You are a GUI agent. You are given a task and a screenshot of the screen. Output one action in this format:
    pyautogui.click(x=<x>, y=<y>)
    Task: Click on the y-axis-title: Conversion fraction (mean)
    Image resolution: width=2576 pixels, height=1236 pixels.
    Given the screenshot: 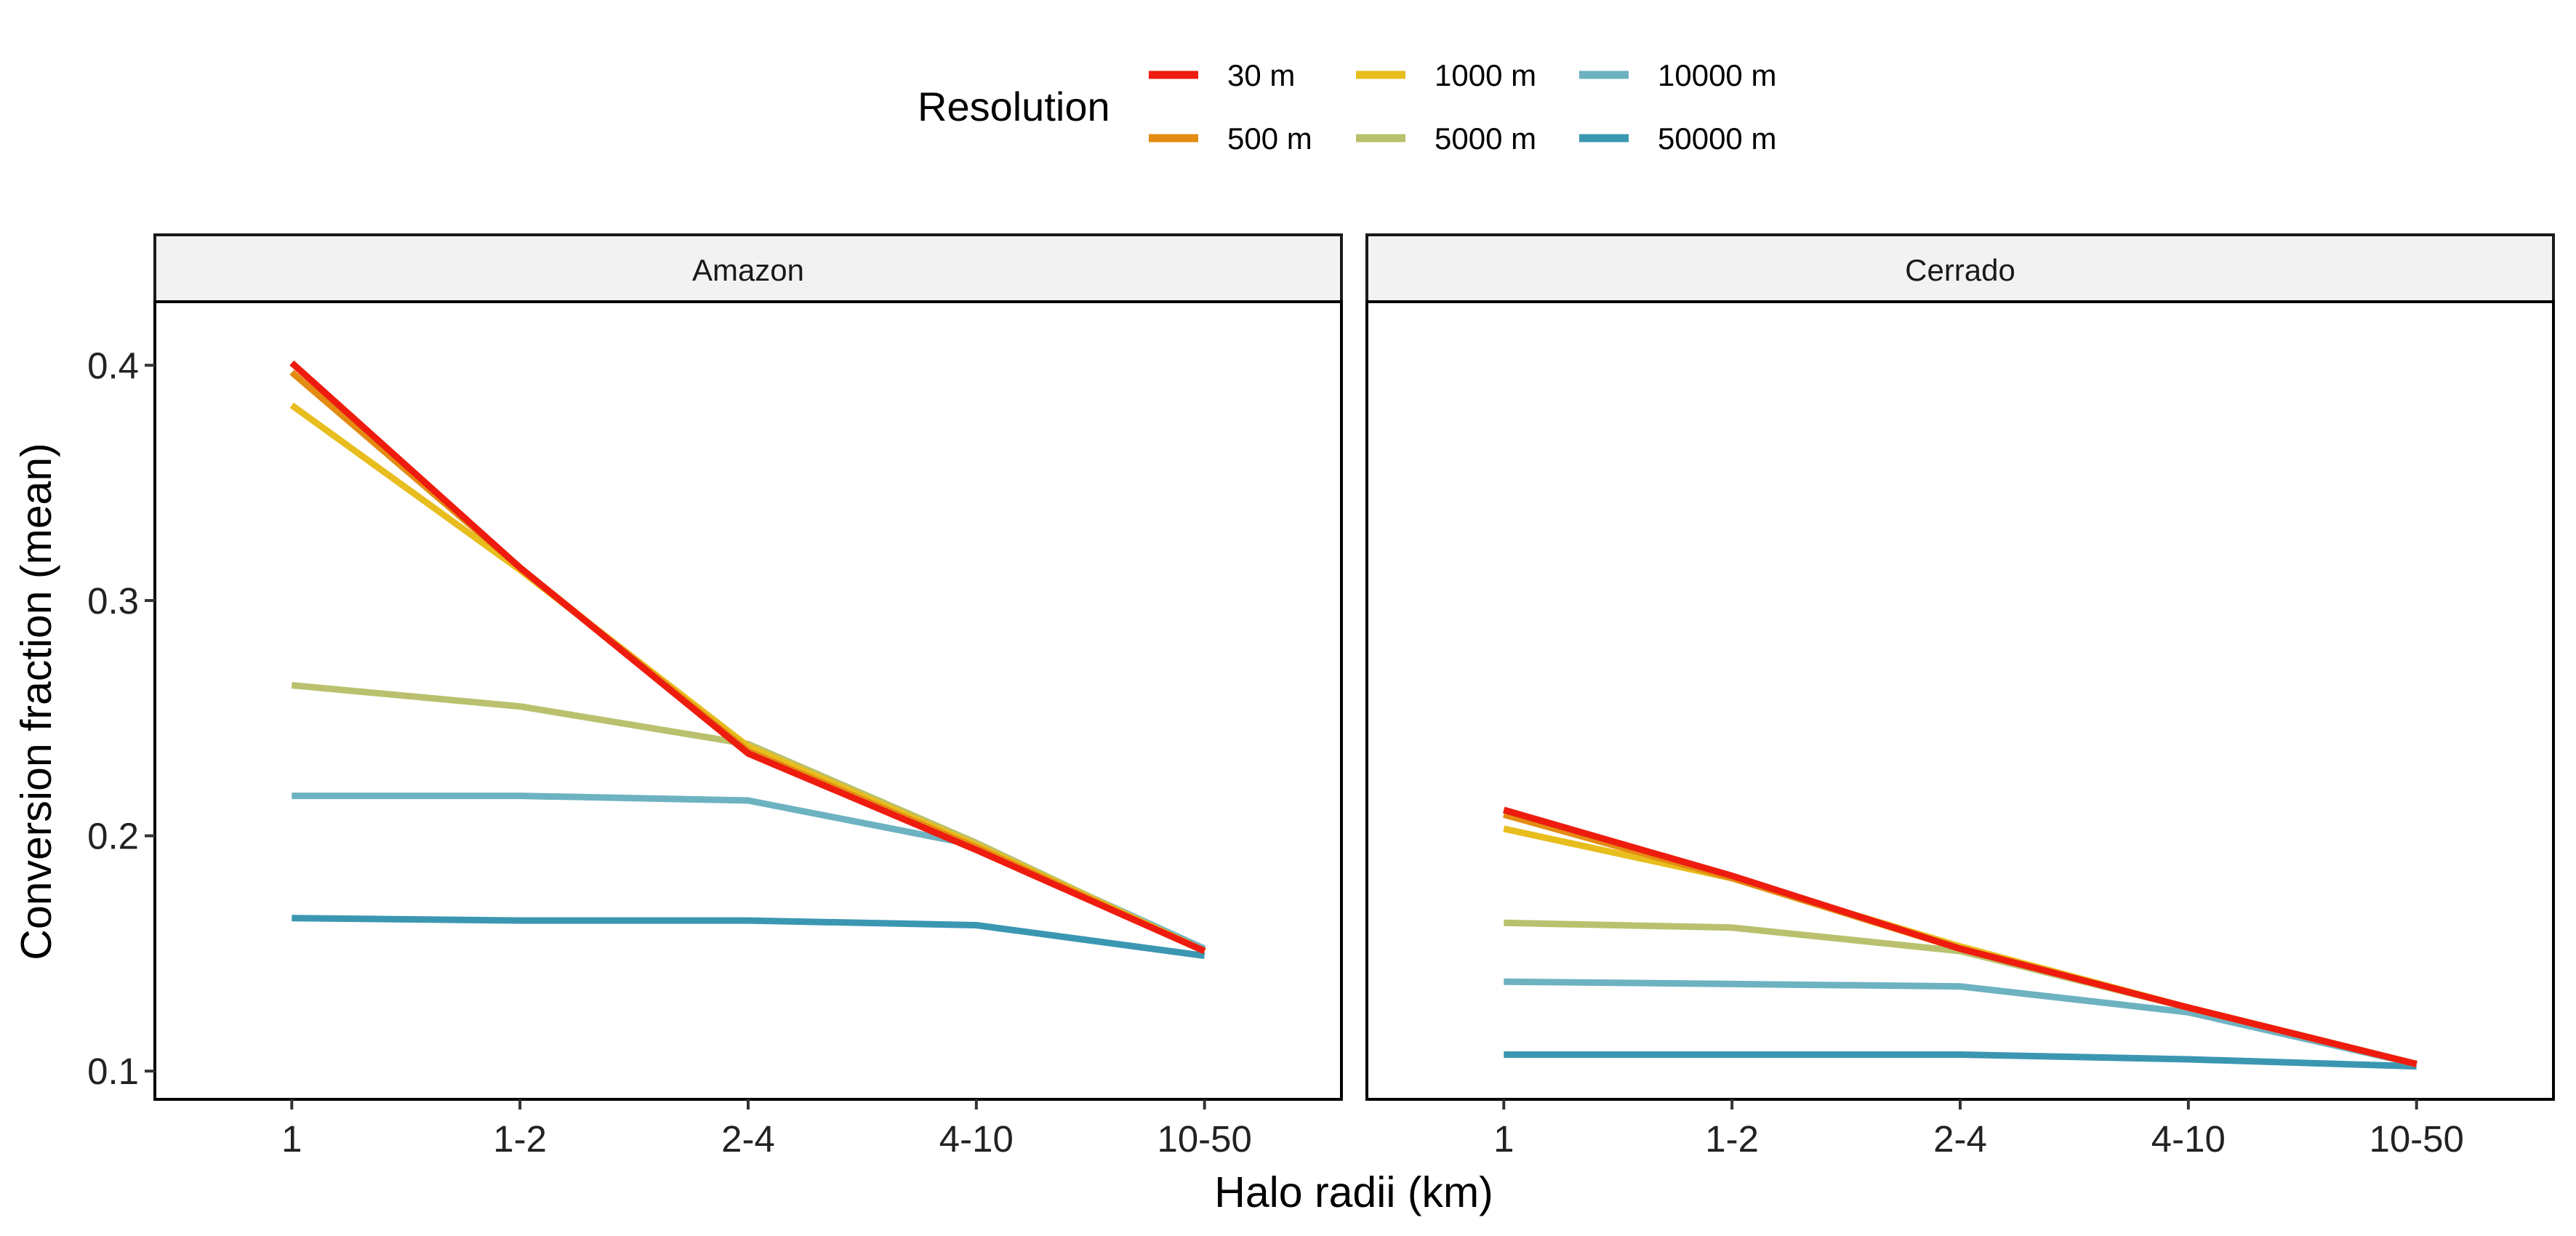 What is the action you would take?
    pyautogui.click(x=36, y=701)
    